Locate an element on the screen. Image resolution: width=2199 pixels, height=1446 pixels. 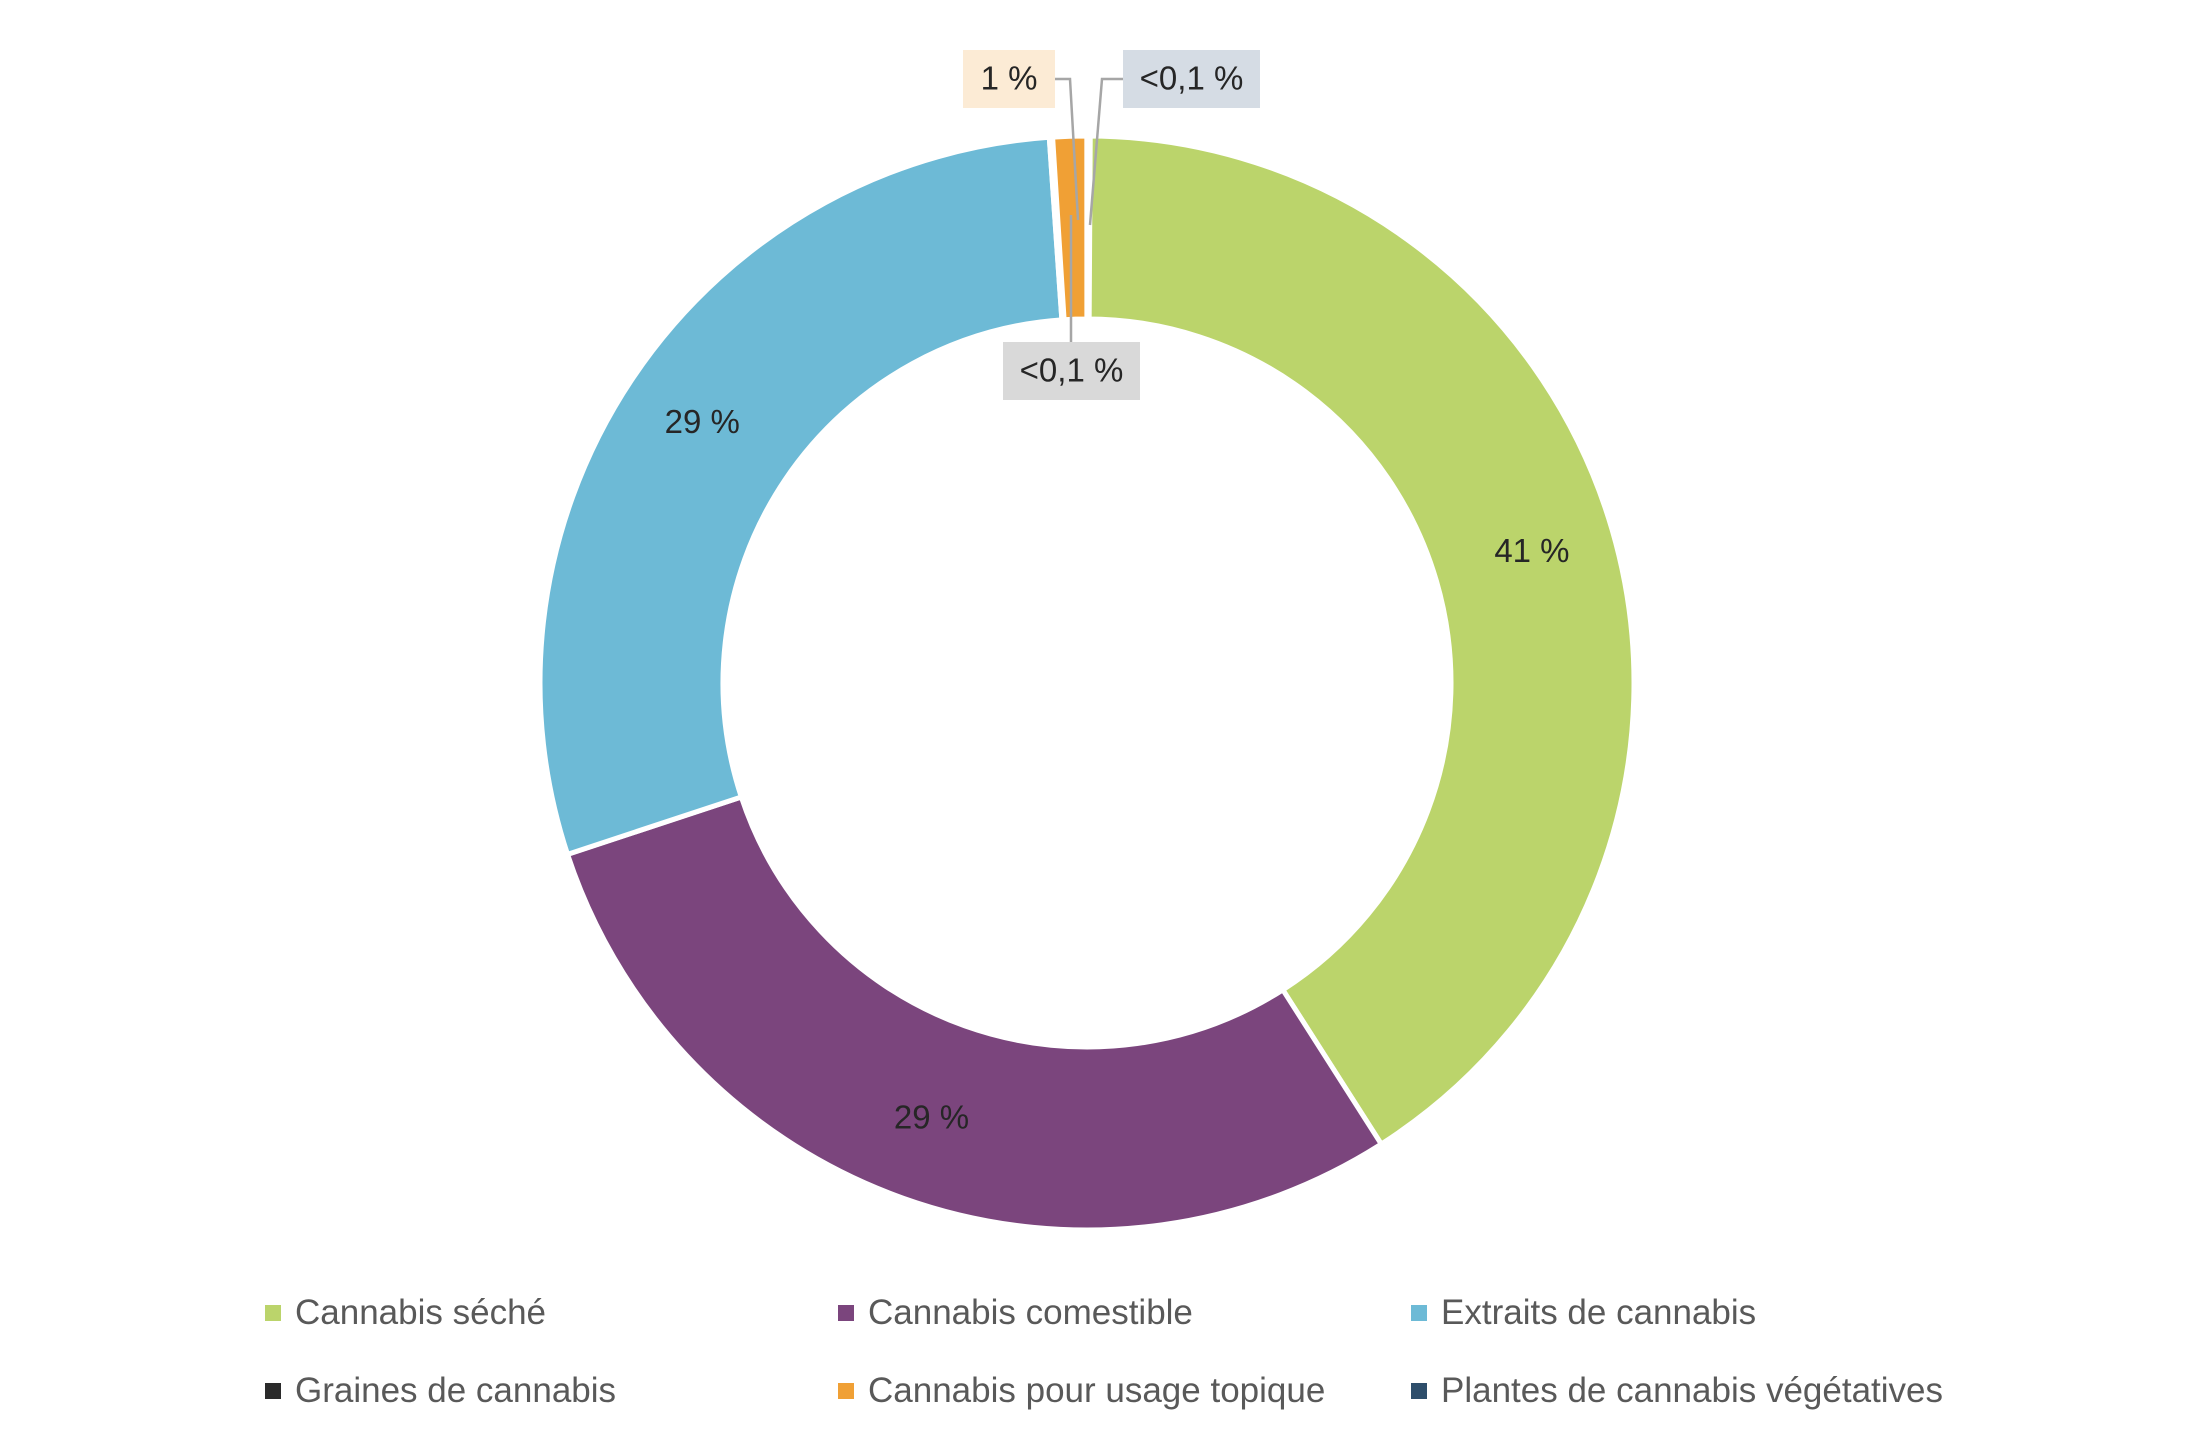
data-label-extraits-de-cannabis: 29 % is located at coordinates (702, 421).